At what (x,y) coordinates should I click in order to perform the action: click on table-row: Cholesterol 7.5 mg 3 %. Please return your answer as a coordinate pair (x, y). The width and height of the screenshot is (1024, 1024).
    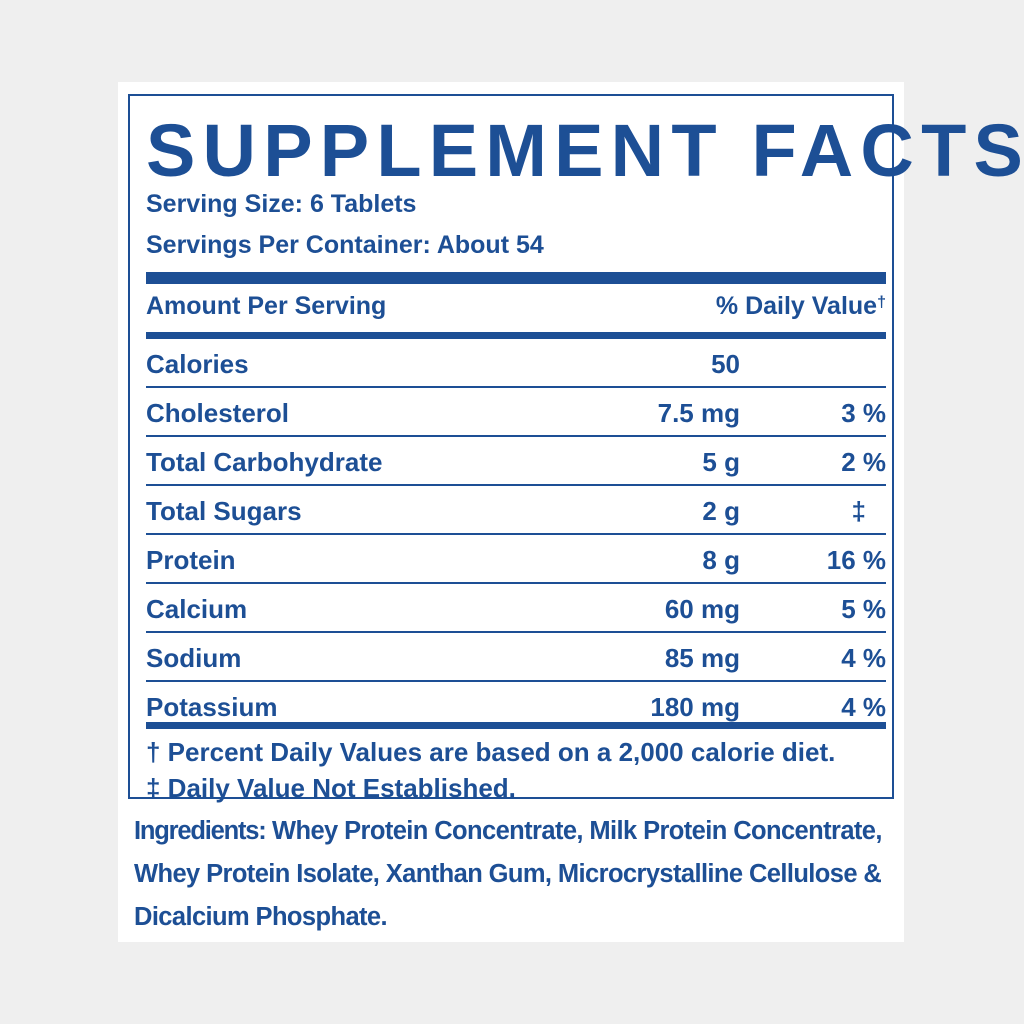
    Looking at the image, I should click on (516, 412).